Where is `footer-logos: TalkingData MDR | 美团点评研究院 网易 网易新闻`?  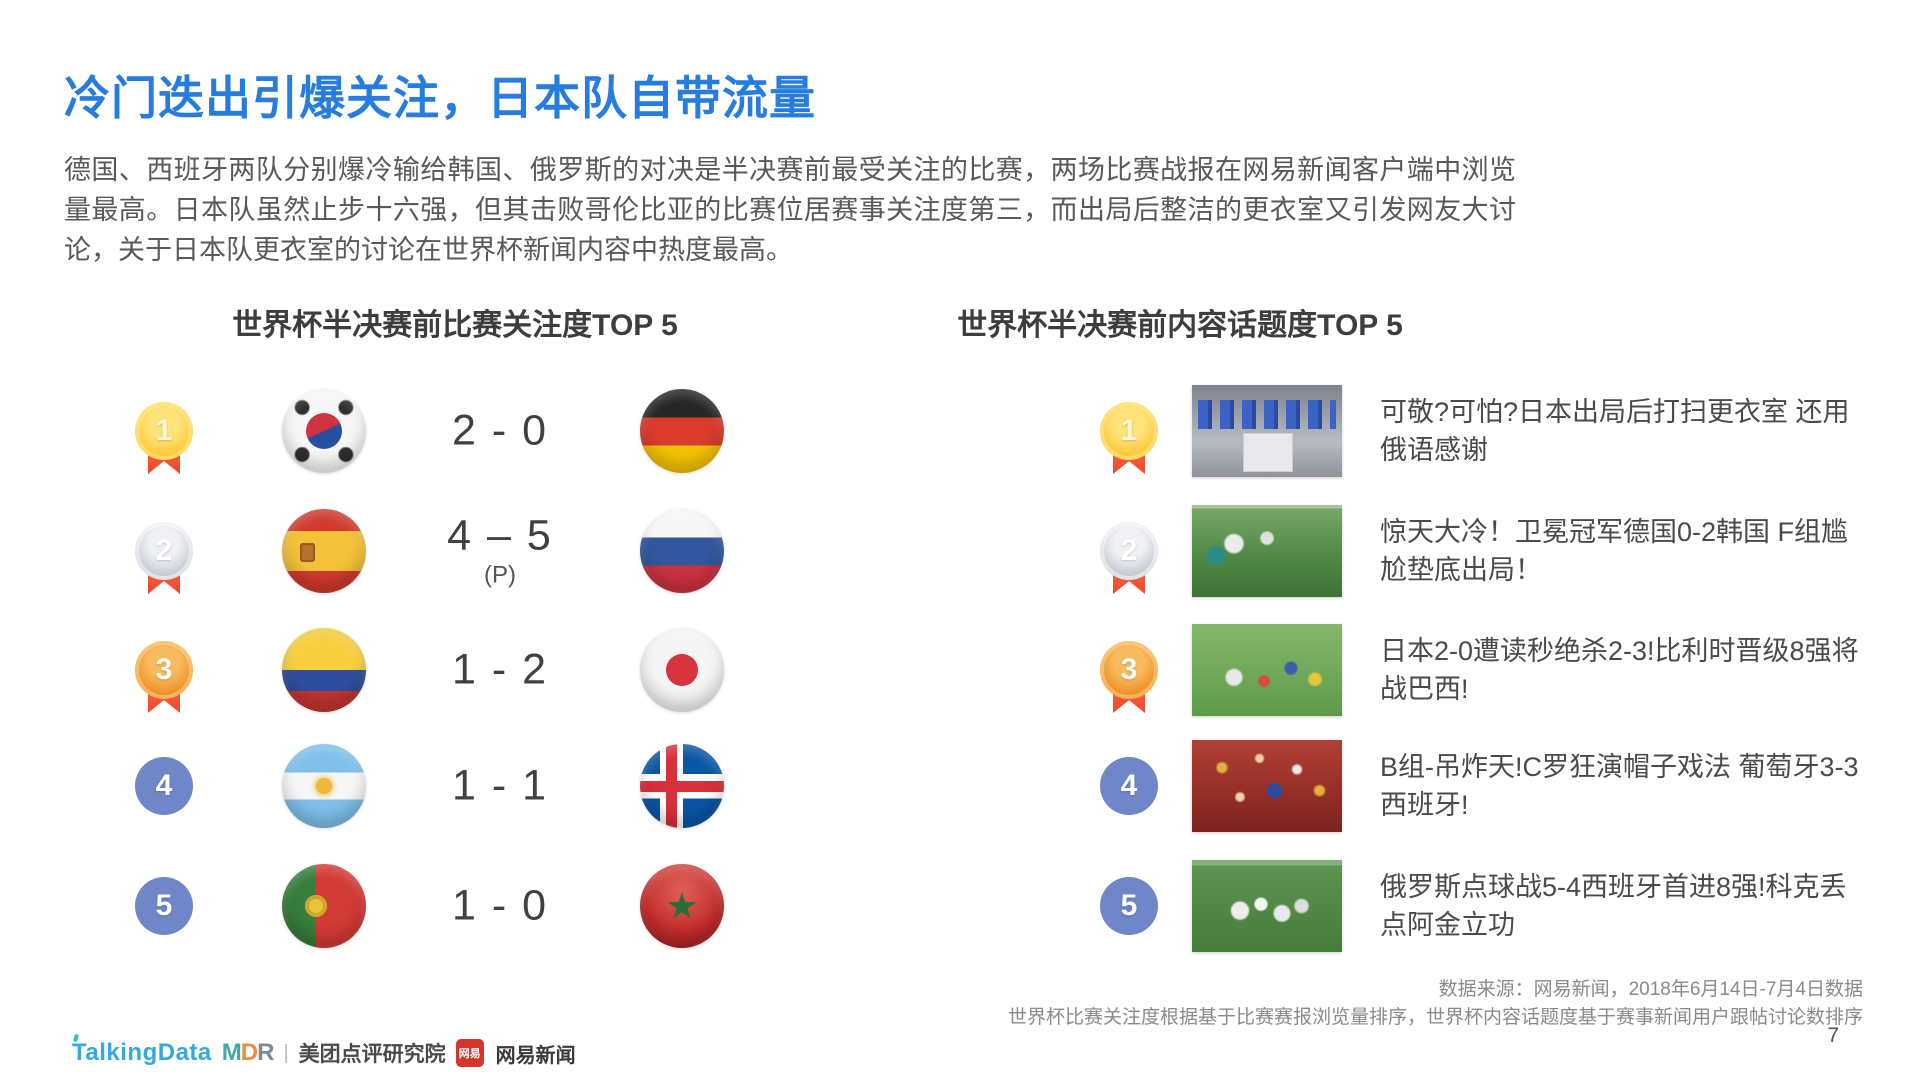
footer-logos: TalkingData MDR | 美团点评研究院 网易 网易新闻 is located at coordinates (324, 1053).